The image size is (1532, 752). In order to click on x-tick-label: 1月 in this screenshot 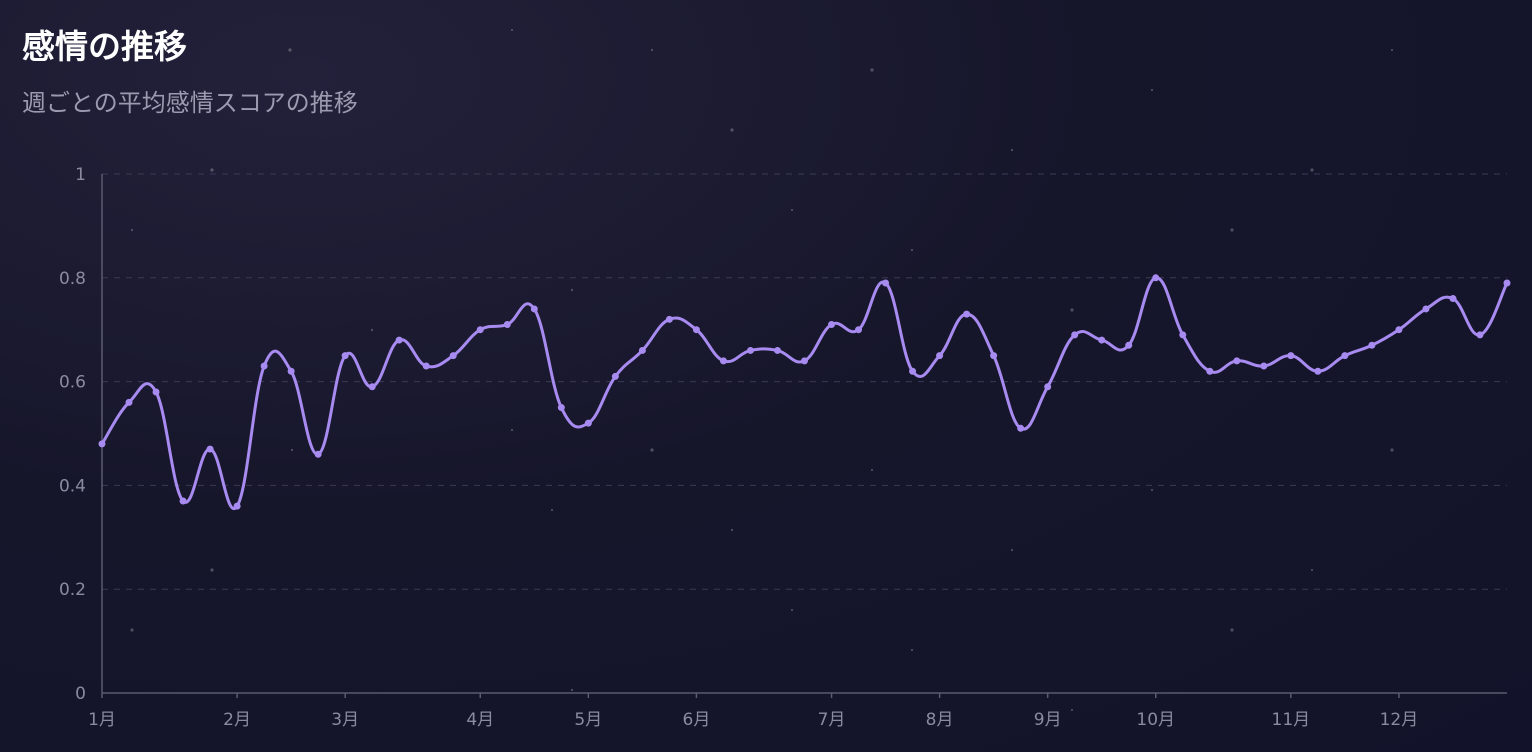, I will do `click(102, 720)`.